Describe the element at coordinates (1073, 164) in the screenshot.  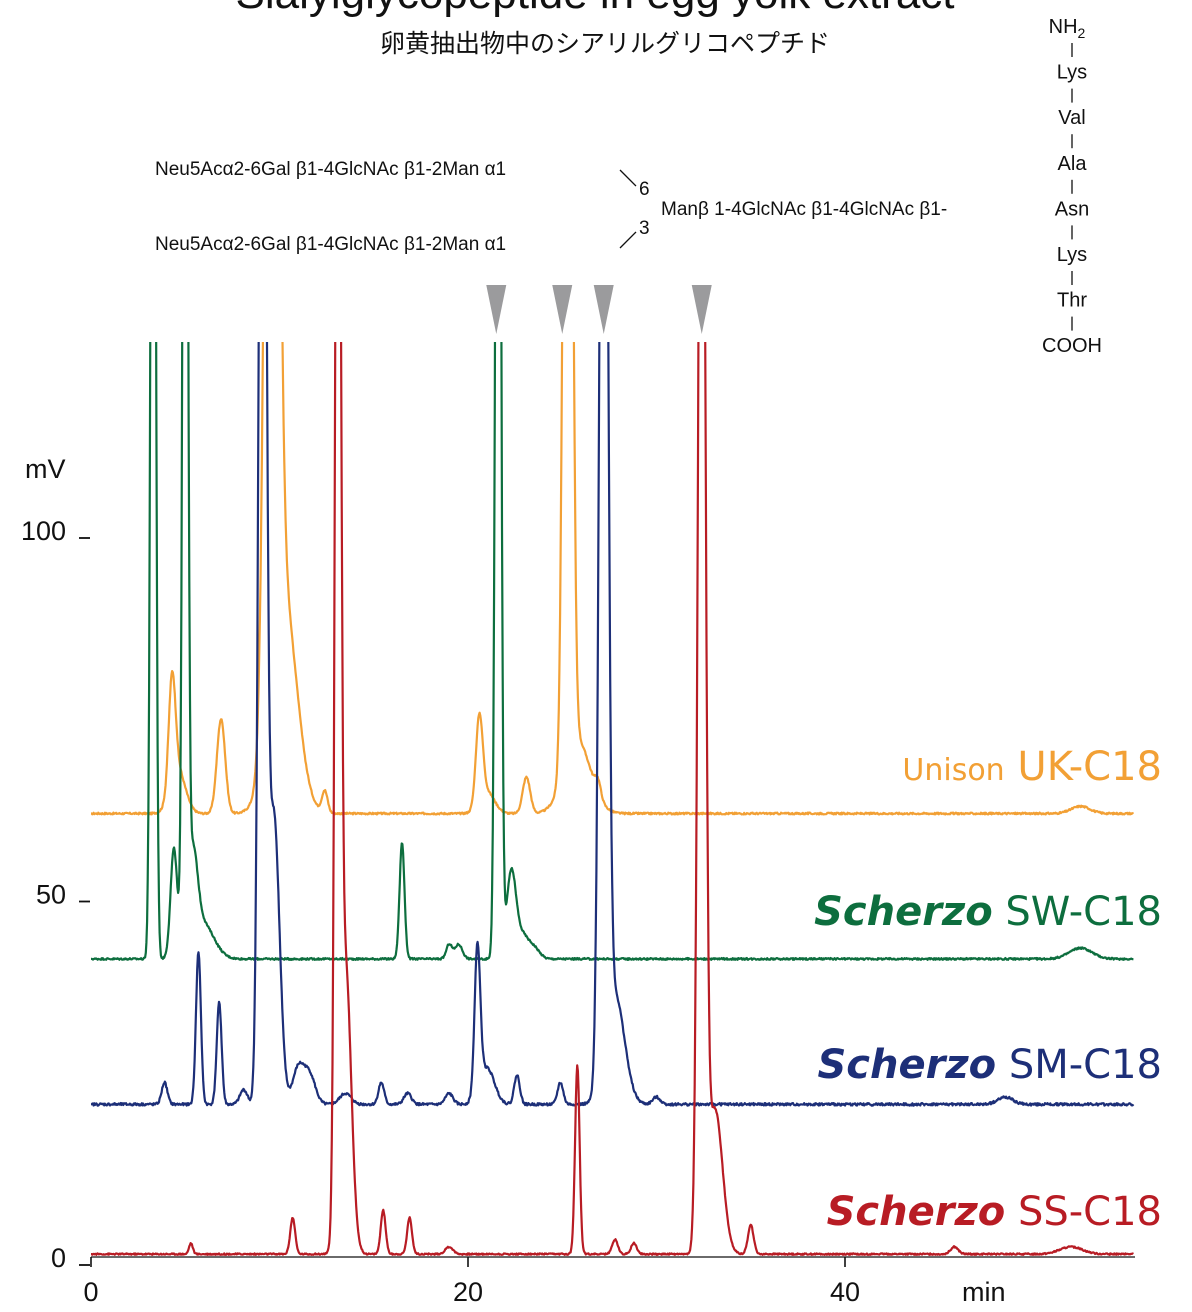
I see `peptide-residue: Ala` at that location.